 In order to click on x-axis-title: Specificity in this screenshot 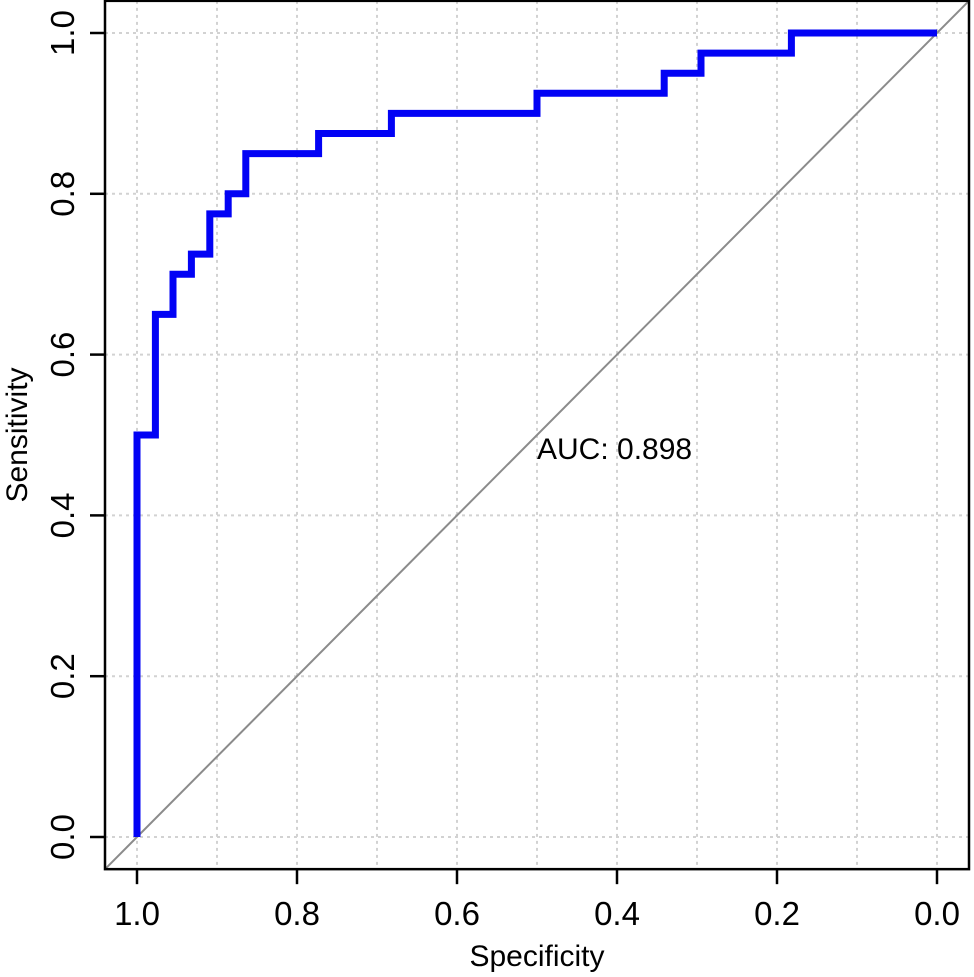, I will do `click(536, 956)`.